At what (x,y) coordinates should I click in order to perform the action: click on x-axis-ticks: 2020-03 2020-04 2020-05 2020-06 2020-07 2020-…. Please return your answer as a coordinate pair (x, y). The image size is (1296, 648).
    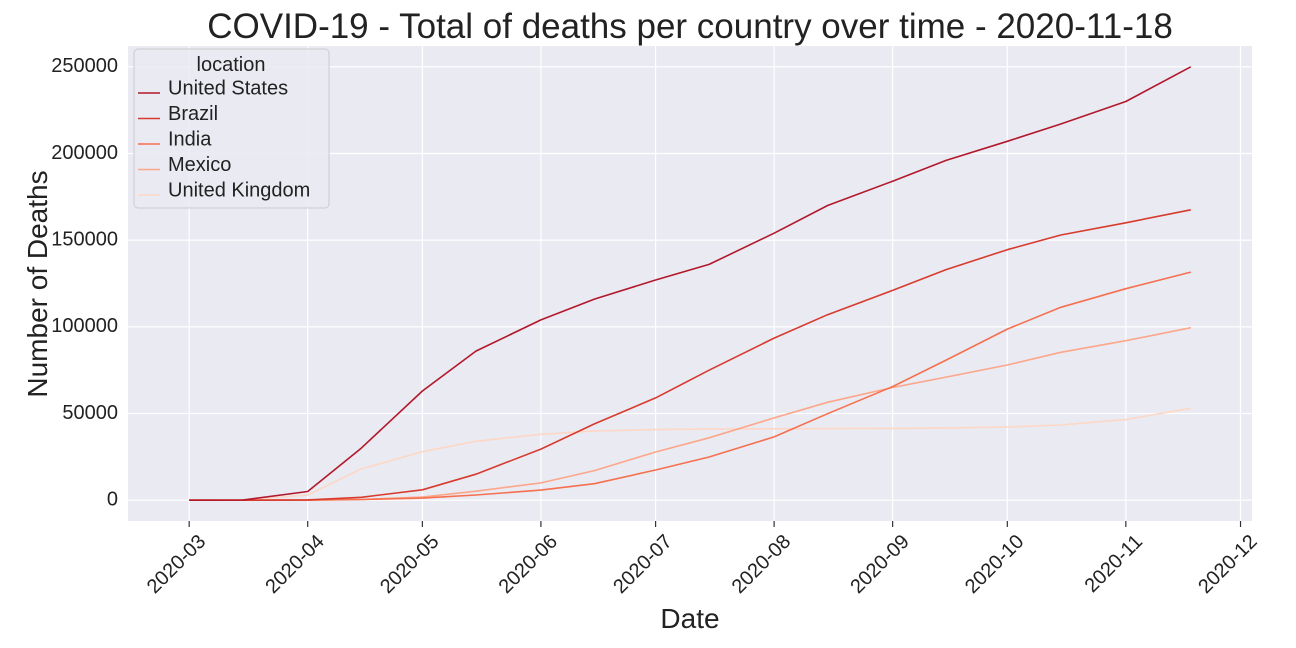
    Looking at the image, I should click on (702, 559).